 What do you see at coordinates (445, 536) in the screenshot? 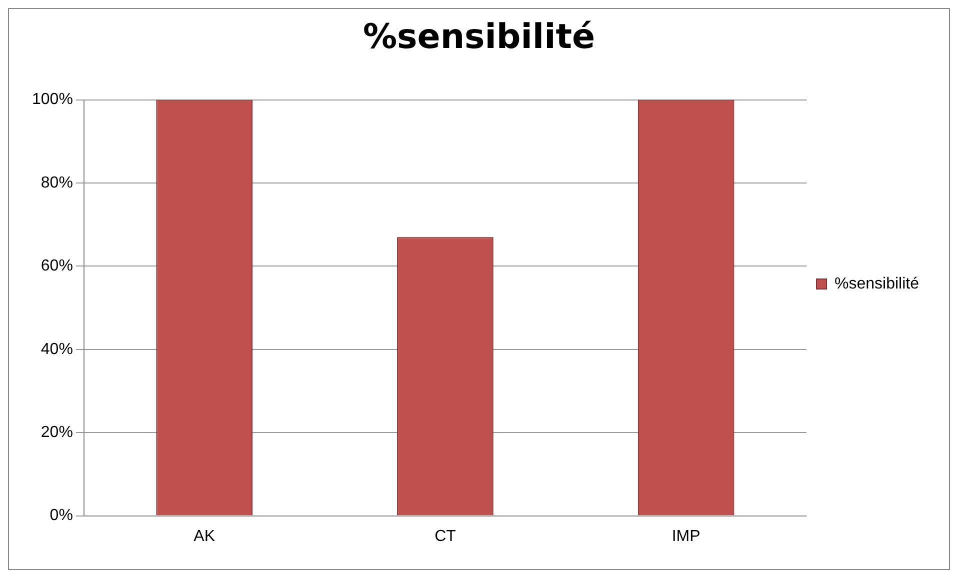
I see `x-tick-label: CT` at bounding box center [445, 536].